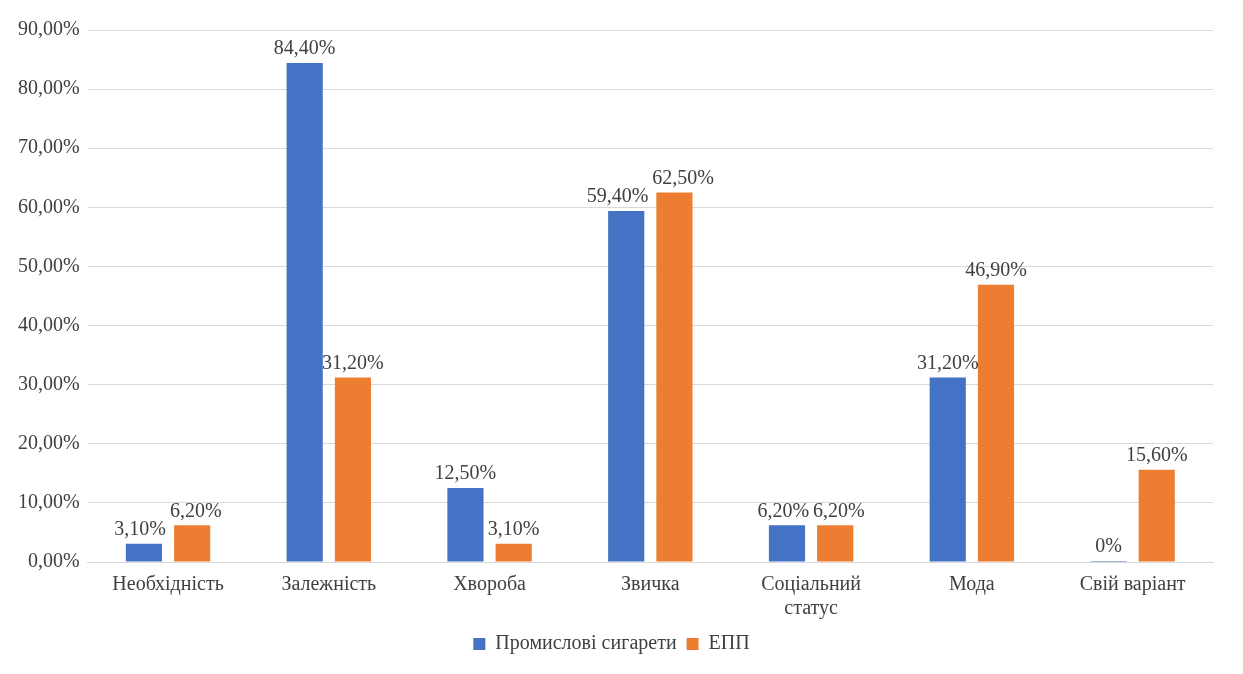  I want to click on y-tick-label: 20,00%, so click(48, 442).